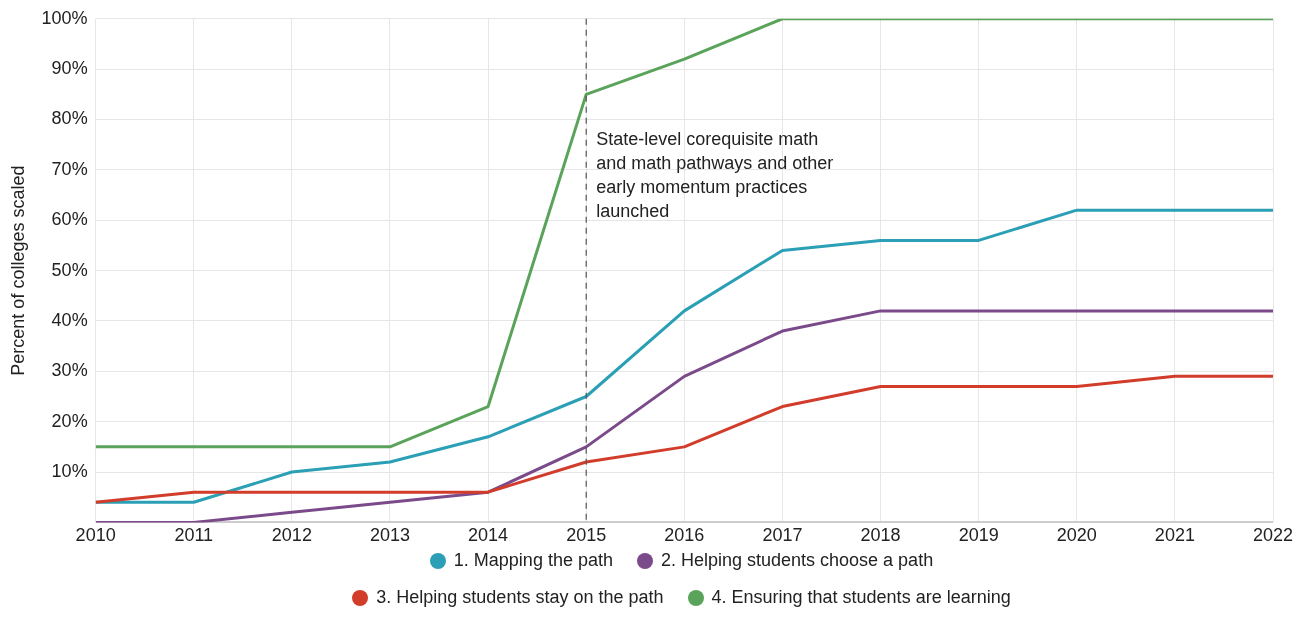 The image size is (1303, 639). Describe the element at coordinates (684, 535) in the screenshot. I see `x-tick-label: 2016` at that location.